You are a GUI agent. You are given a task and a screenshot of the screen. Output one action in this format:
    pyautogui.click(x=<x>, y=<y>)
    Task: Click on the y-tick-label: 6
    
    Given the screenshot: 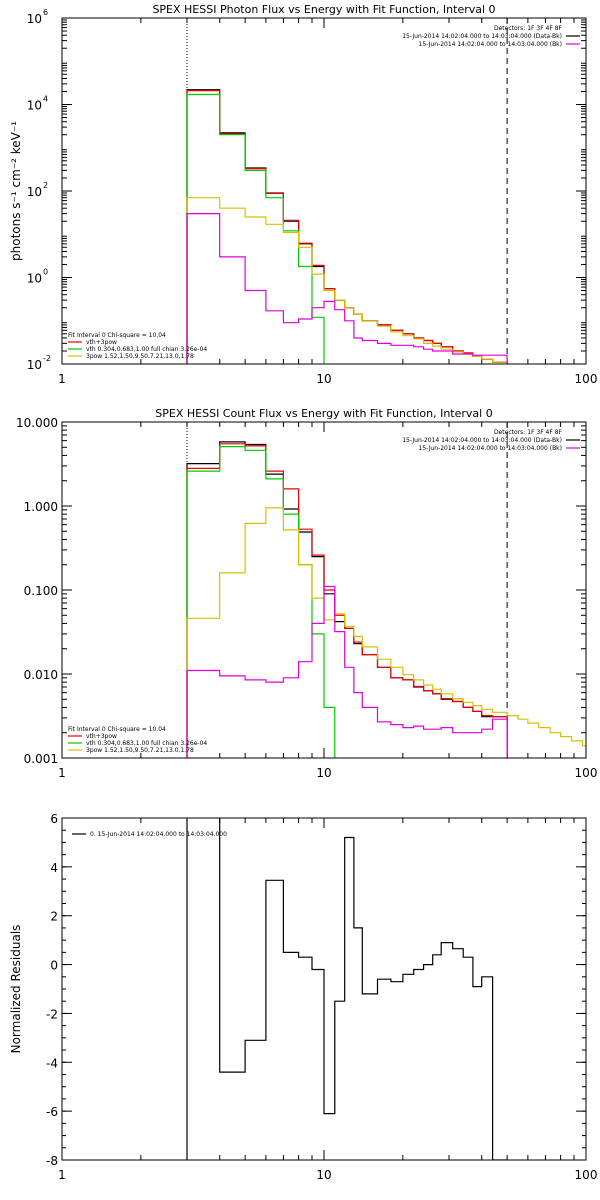 What is the action you would take?
    pyautogui.click(x=54, y=819)
    